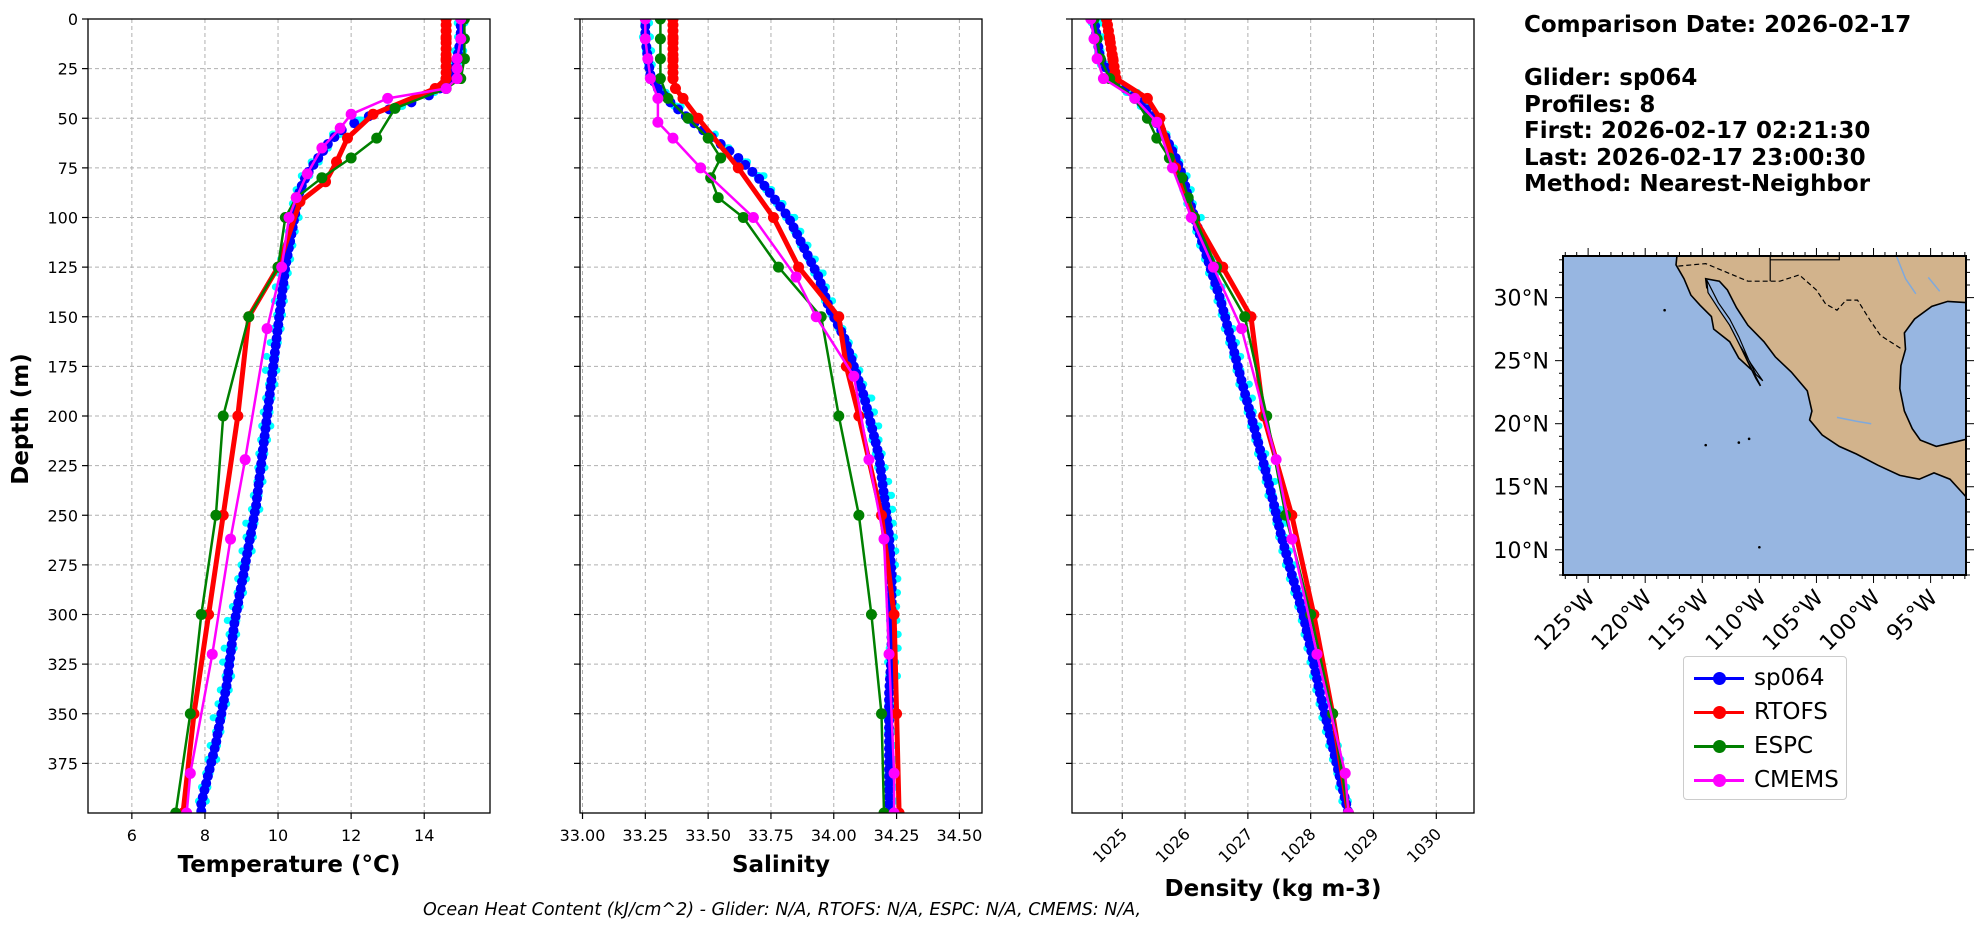 Image resolution: width=1978 pixels, height=934 pixels. Describe the element at coordinates (1697, 131) in the screenshot. I see `first-time: First: 2026-02-17 02:21:30` at that location.